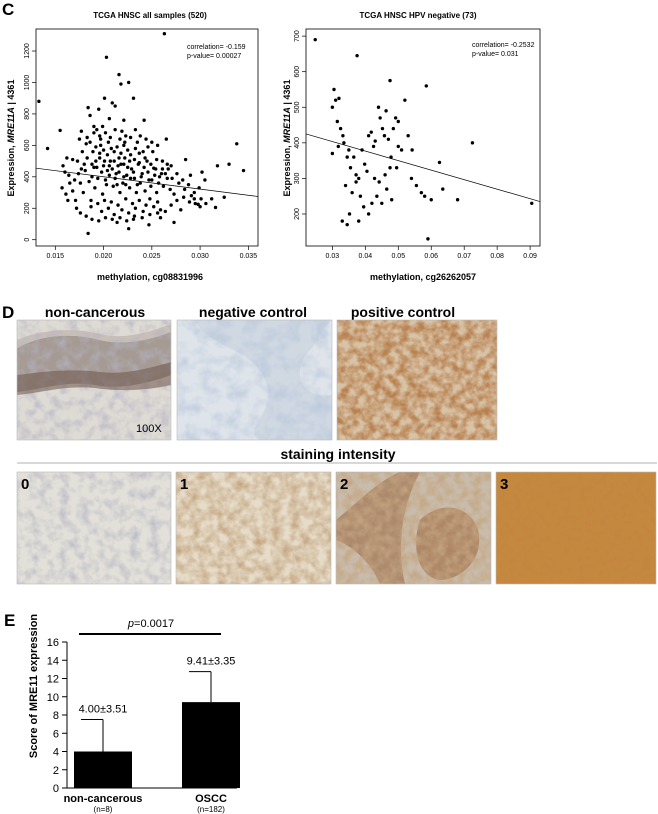 This screenshot has height=814, width=658. I want to click on pvalue-label: p-value= 0.031, so click(495, 54).